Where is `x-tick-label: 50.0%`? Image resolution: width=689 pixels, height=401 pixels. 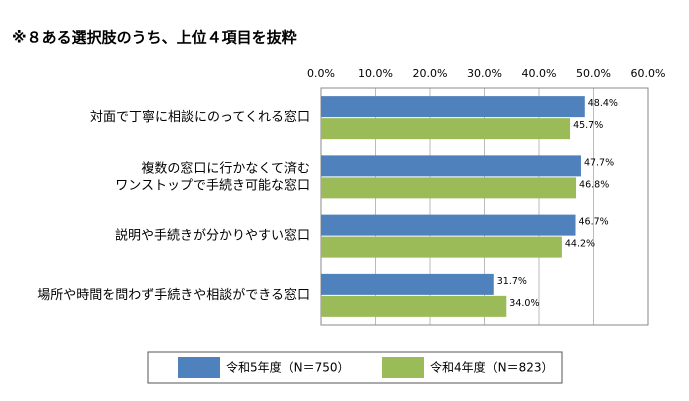
x-tick-label: 50.0% is located at coordinates (593, 73).